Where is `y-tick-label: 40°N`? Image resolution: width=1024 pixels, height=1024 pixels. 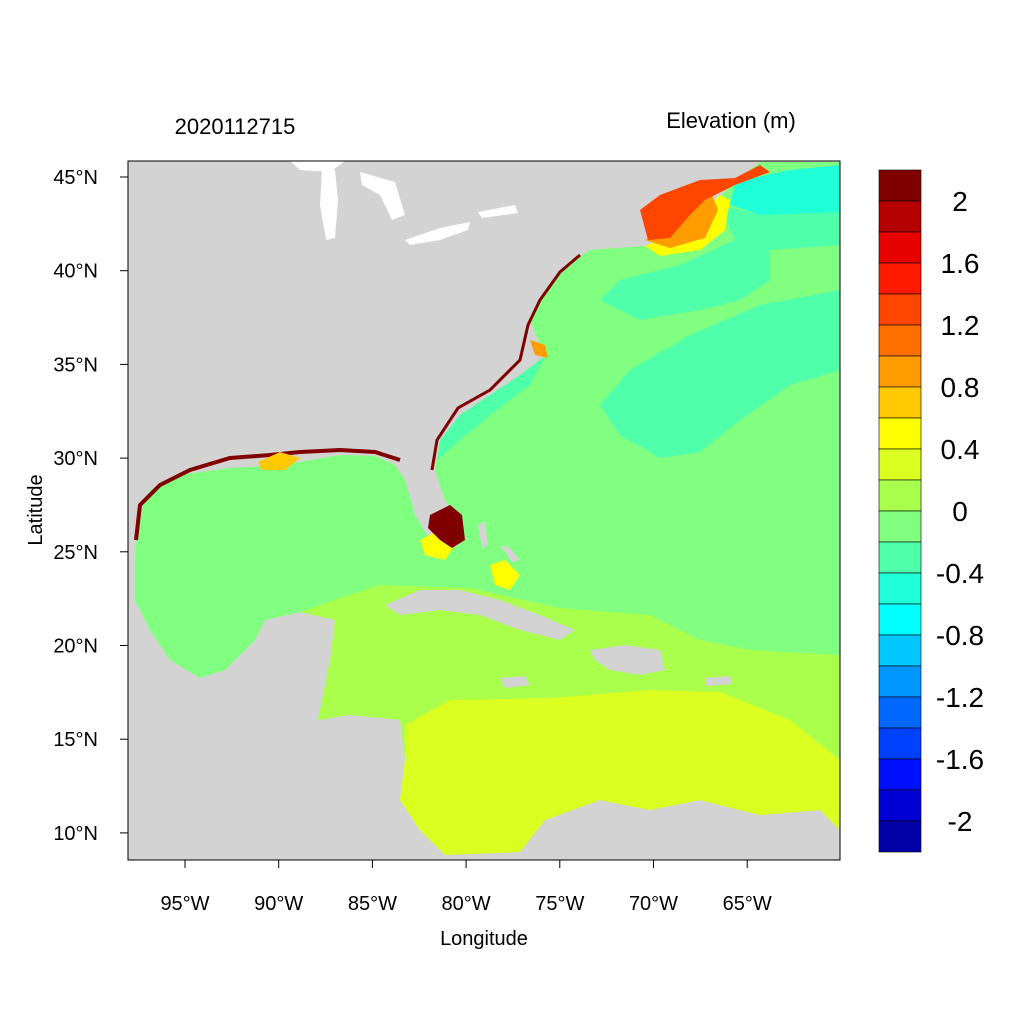 y-tick-label: 40°N is located at coordinates (75, 272).